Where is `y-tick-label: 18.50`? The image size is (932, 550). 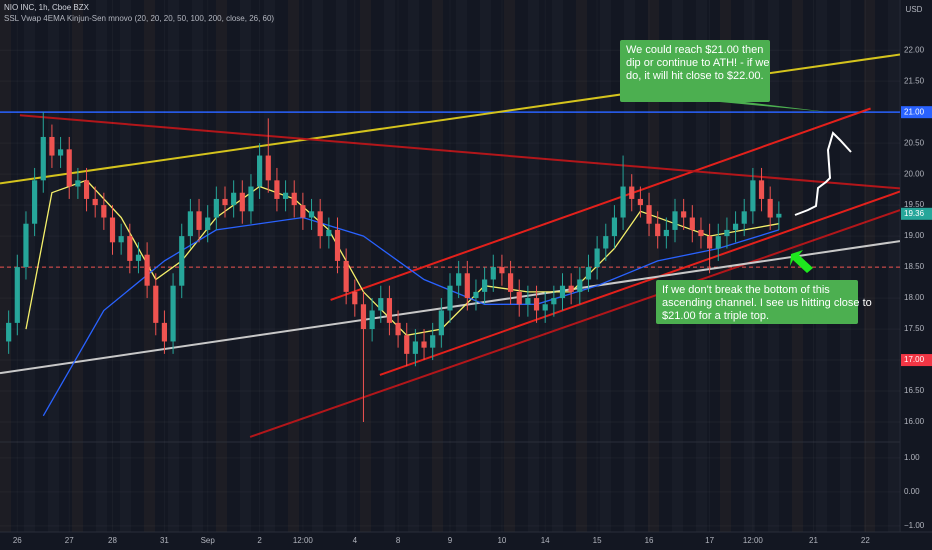 y-tick-label: 18.50 is located at coordinates (914, 266).